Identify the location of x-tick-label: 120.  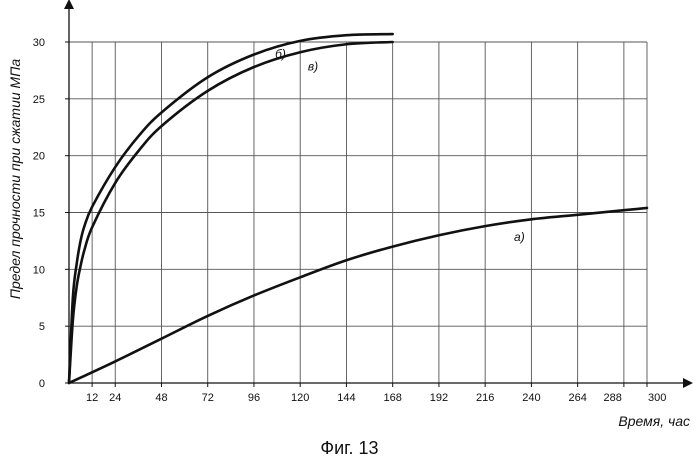
(300, 398).